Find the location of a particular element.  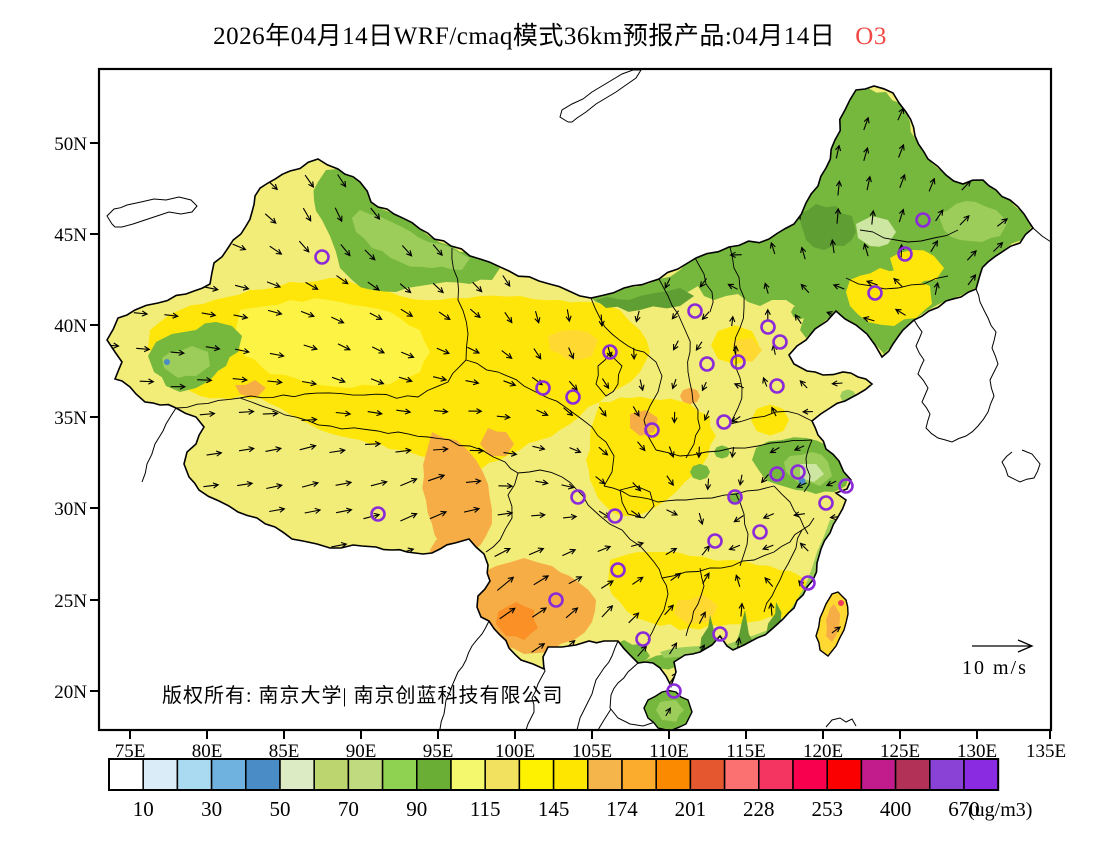

wind-scale-legend is located at coordinates (1003, 646).